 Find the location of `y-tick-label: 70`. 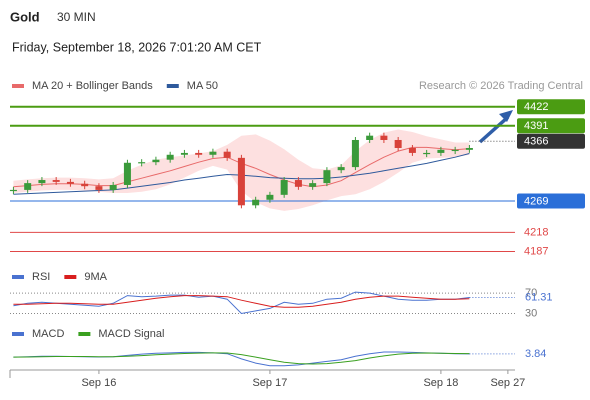

y-tick-label: 70 is located at coordinates (531, 293).